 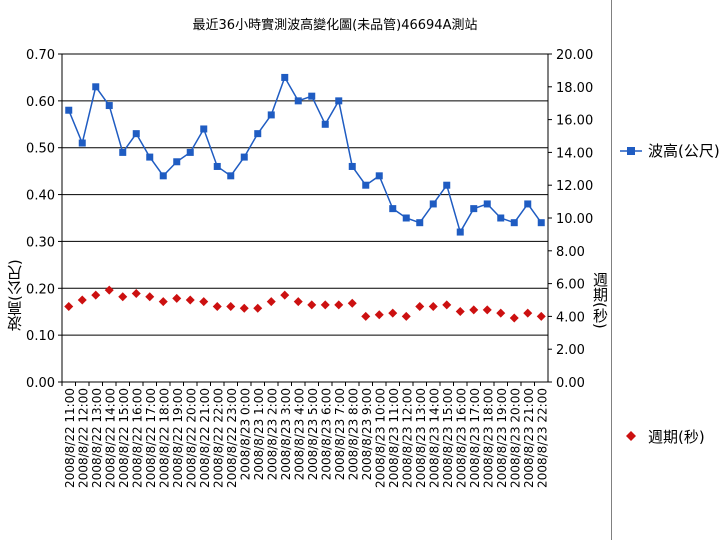 I want to click on x-tick-label: 2008/8/22 22:00, so click(x=218, y=438).